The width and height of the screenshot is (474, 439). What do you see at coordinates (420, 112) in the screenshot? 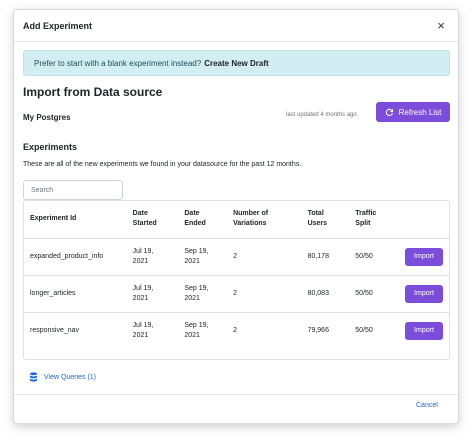
I see `refresh-list-label: Refresh List` at bounding box center [420, 112].